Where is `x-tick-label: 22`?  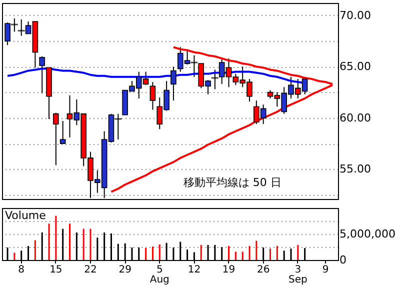
x-tick-label: 22 is located at coordinates (90, 270).